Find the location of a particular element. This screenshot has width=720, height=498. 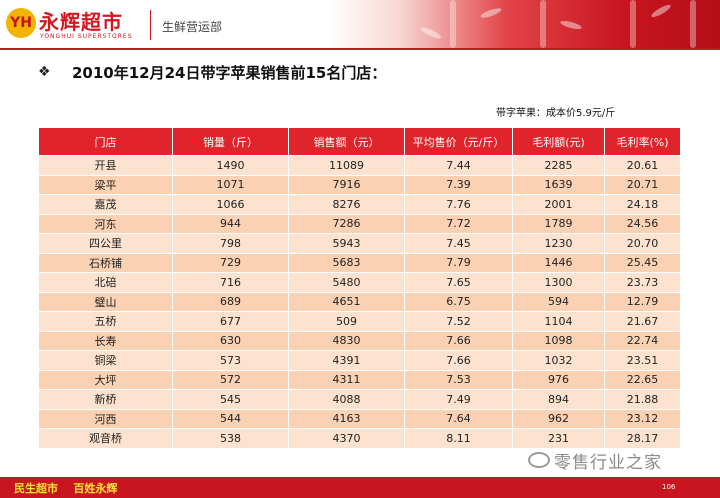

table-row: 嘉茂 1066 8276 7.76 2001 24.18 is located at coordinates (359, 204).